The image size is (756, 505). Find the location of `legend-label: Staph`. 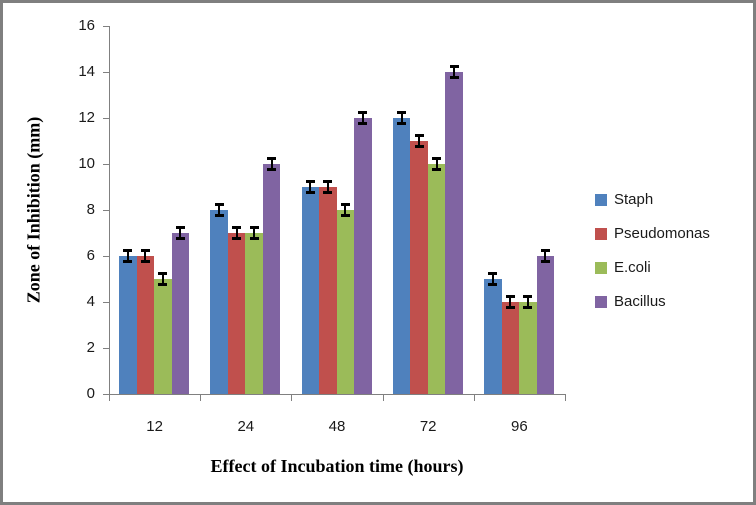

legend-label: Staph is located at coordinates (634, 199).